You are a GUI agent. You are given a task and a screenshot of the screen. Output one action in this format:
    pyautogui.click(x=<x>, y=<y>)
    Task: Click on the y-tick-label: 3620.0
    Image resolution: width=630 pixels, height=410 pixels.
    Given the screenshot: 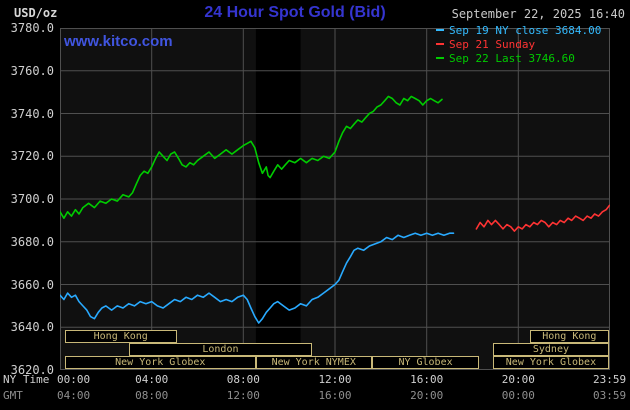 What is the action you would take?
    pyautogui.click(x=32, y=370)
    